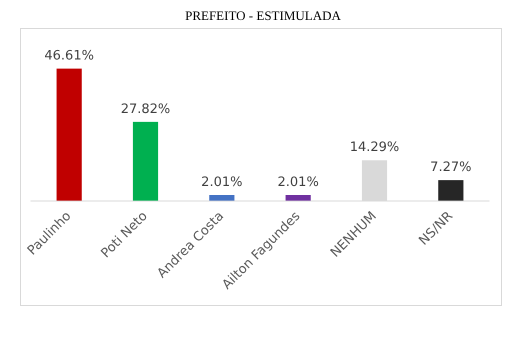  What do you see at coordinates (263, 16) in the screenshot?
I see `chart-title: PREFEITO - ESTIMULADA` at bounding box center [263, 16].